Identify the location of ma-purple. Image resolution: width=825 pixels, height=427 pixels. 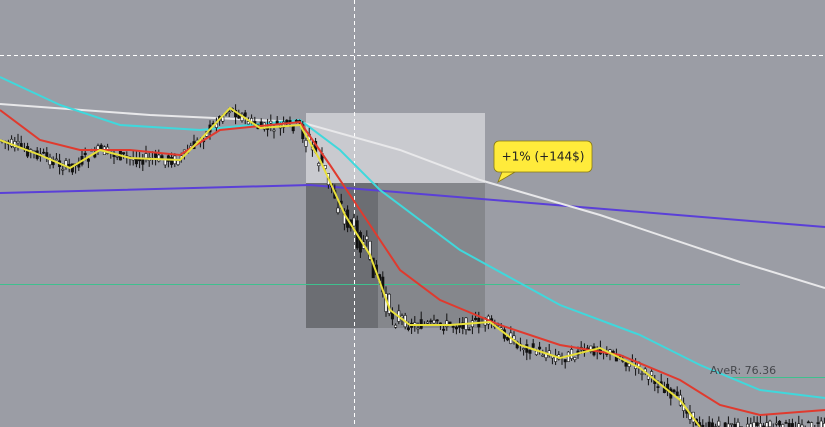
(412, 205).